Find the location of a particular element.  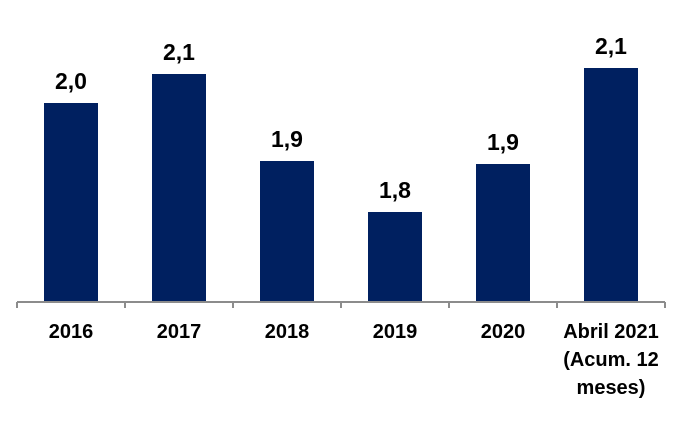

bar-2016 is located at coordinates (71, 202).